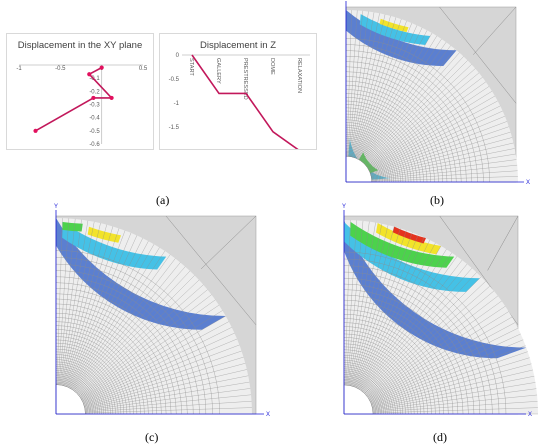 This screenshot has width=550, height=448. What do you see at coordinates (272, 66) in the screenshot?
I see `x-category-label: DOME` at bounding box center [272, 66].